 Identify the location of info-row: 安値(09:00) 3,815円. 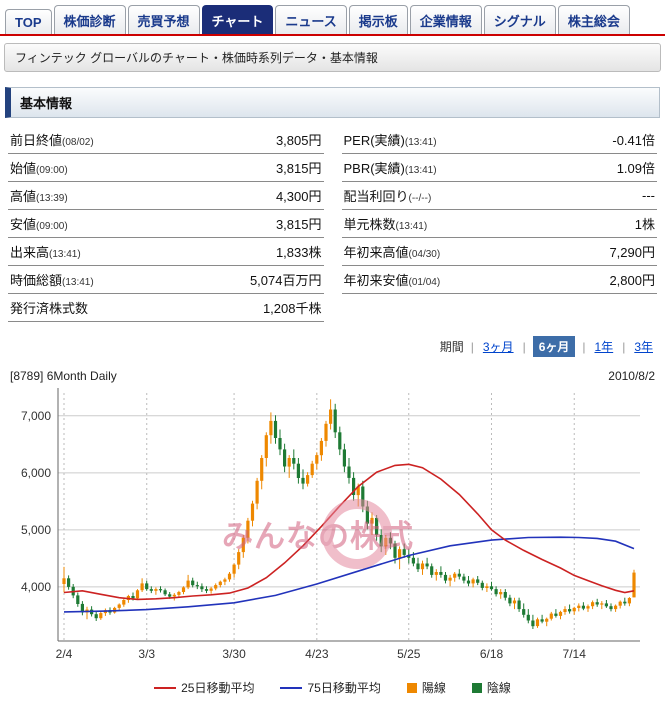
(166, 223).